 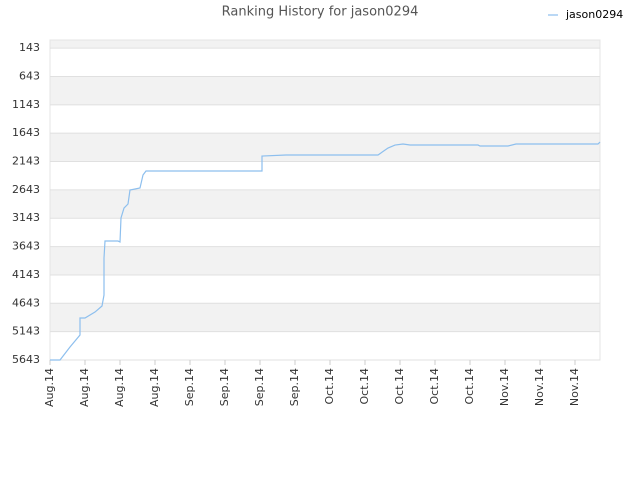 What do you see at coordinates (26, 302) in the screenshot?
I see `y-tick-label: 4643` at bounding box center [26, 302].